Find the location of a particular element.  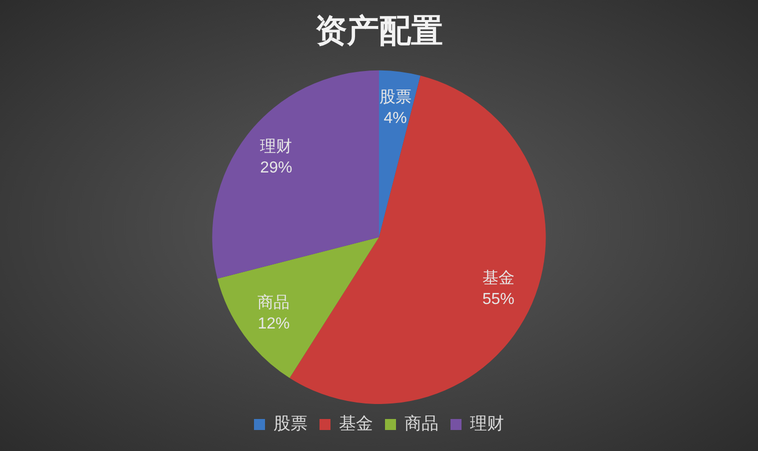

data-label: 55% is located at coordinates (498, 299).